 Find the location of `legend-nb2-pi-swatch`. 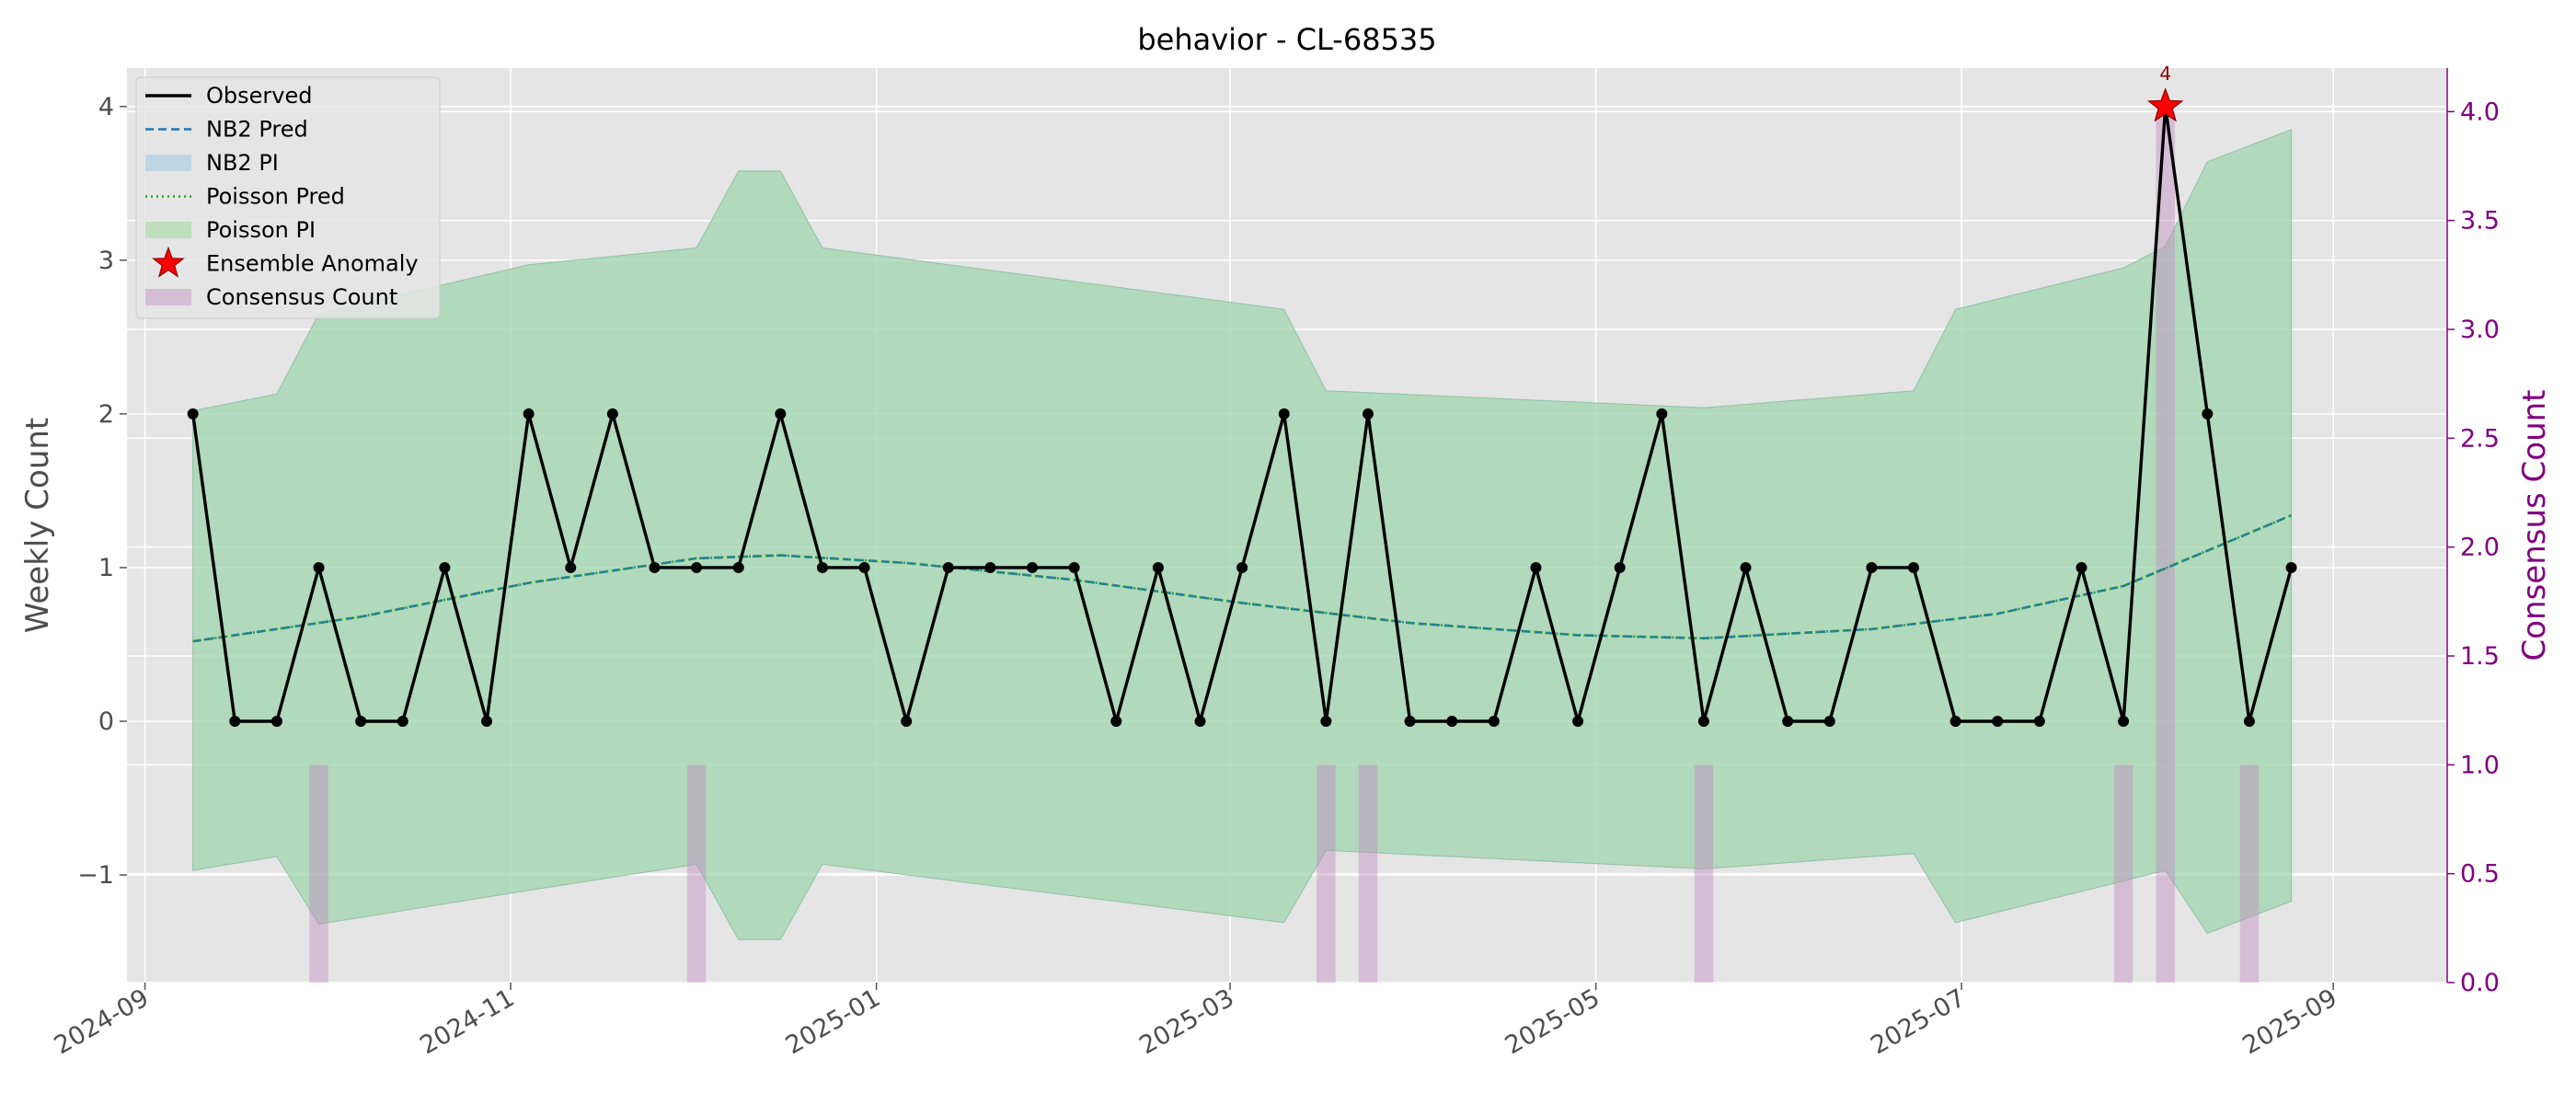

legend-nb2-pi-swatch is located at coordinates (168, 163).